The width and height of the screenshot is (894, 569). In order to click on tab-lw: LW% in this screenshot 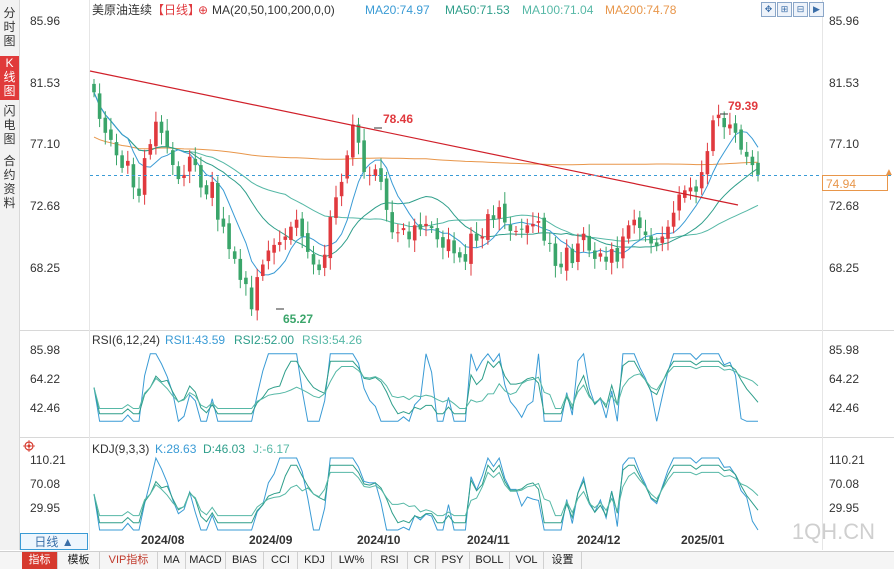, I will do `click(352, 560)`.